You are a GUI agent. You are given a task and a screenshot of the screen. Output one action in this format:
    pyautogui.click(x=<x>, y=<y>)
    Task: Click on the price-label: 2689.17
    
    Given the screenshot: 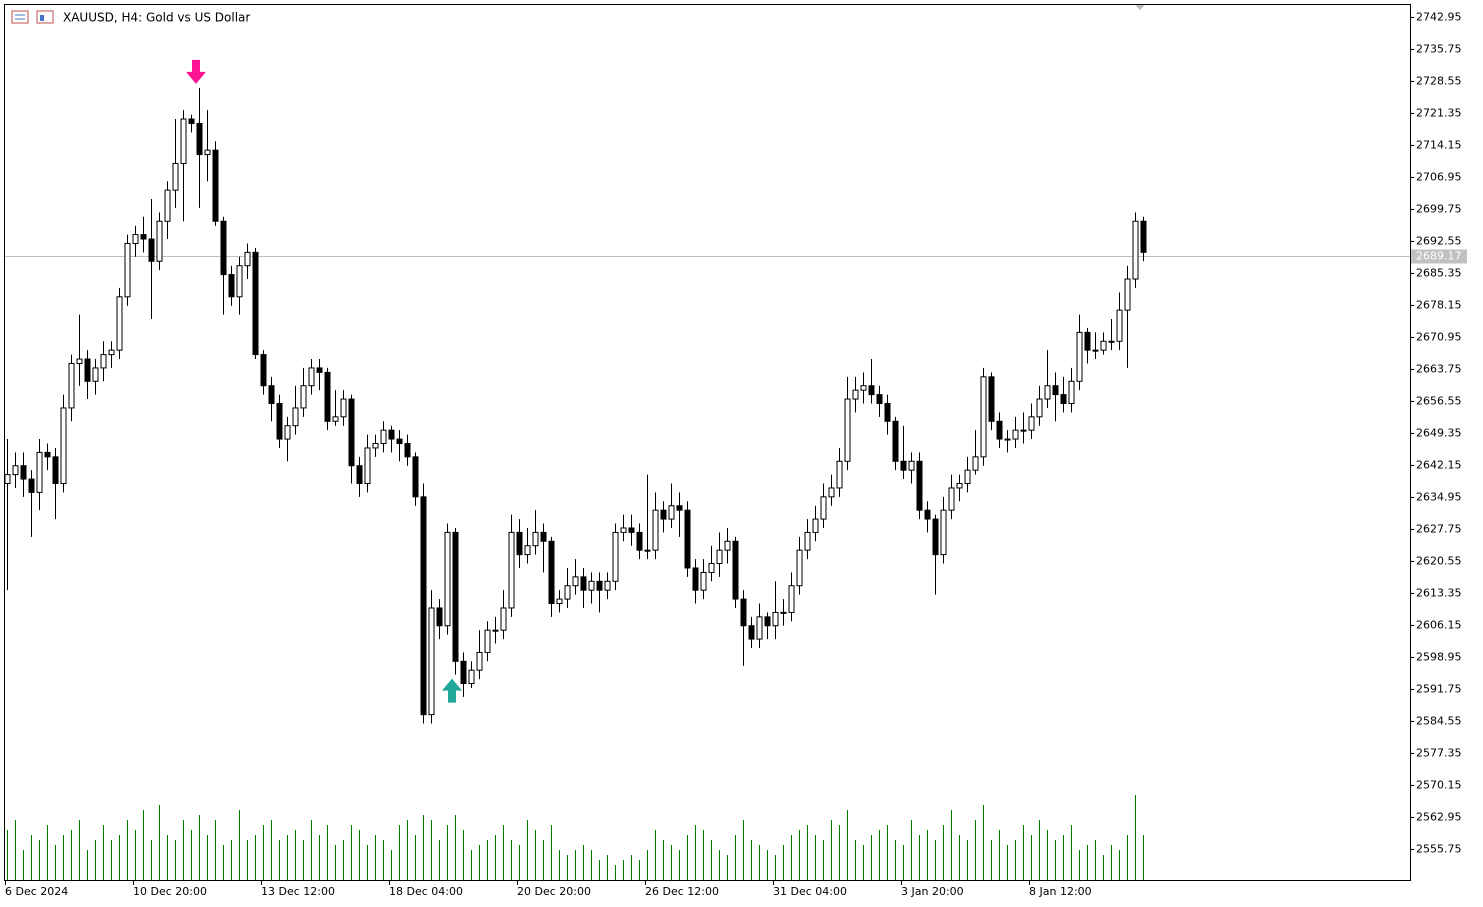 What is the action you would take?
    pyautogui.click(x=1439, y=256)
    